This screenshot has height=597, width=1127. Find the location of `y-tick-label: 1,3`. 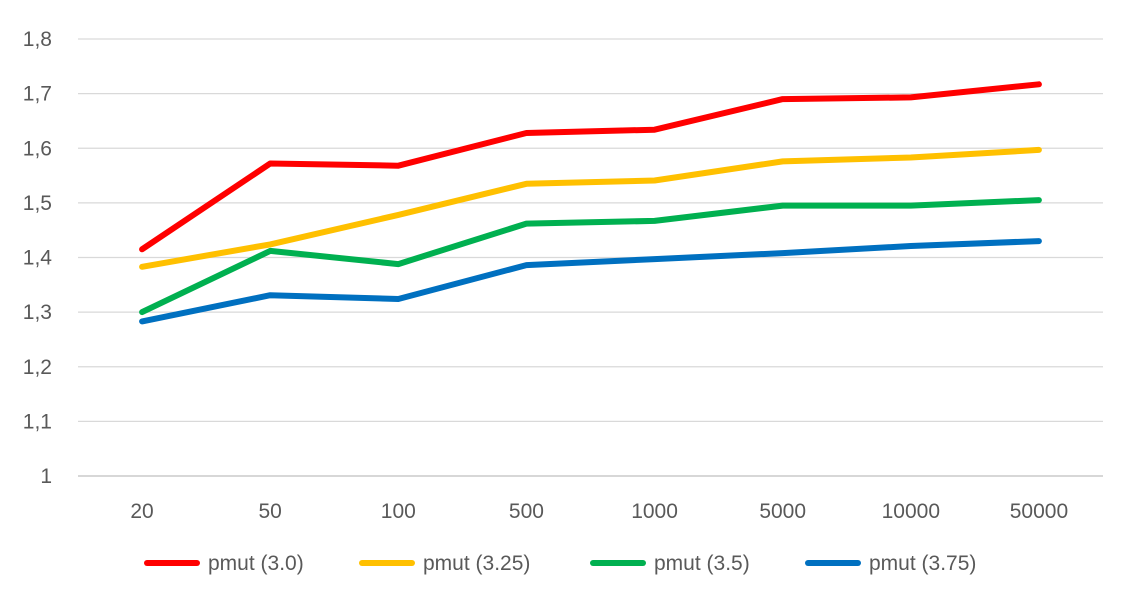

y-tick-label: 1,3 is located at coordinates (37, 312).